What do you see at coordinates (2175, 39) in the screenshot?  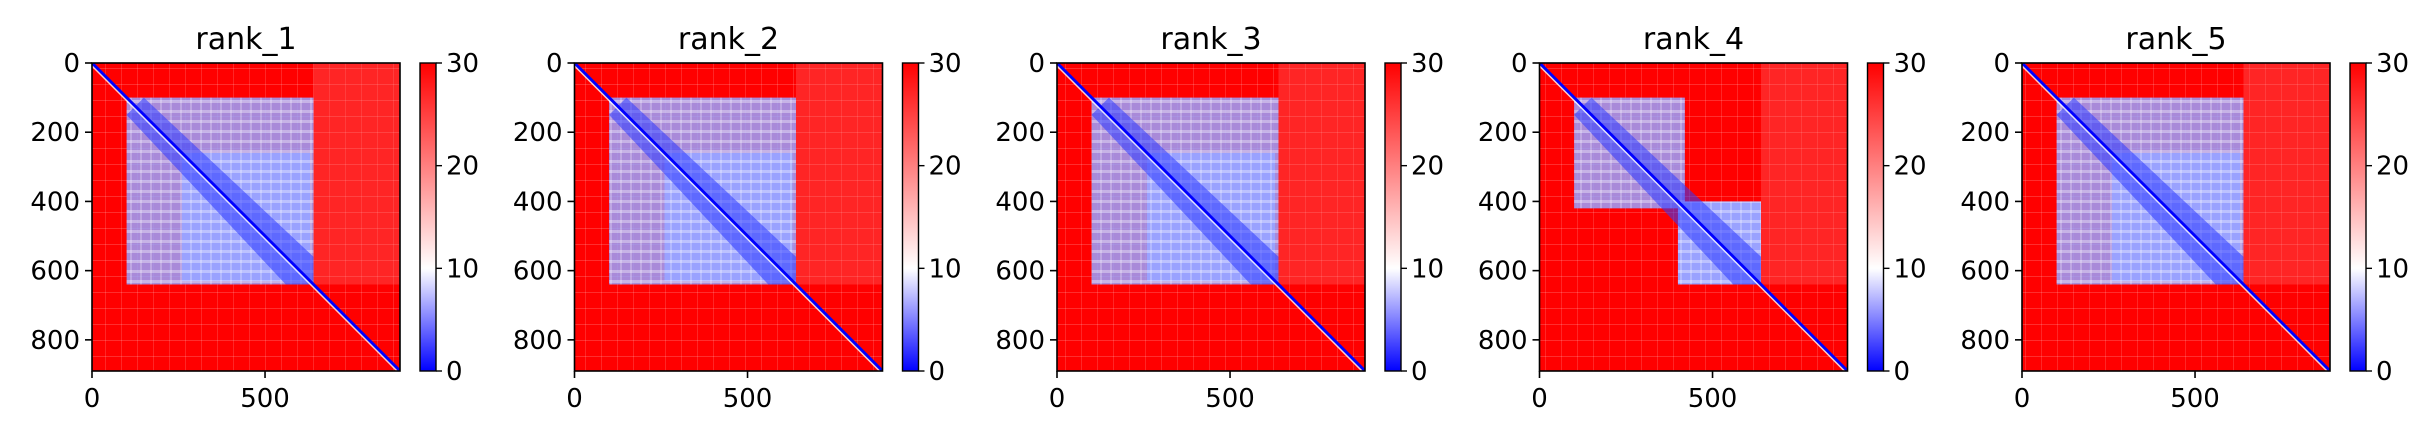 I see `panel-title: rank_5` at bounding box center [2175, 39].